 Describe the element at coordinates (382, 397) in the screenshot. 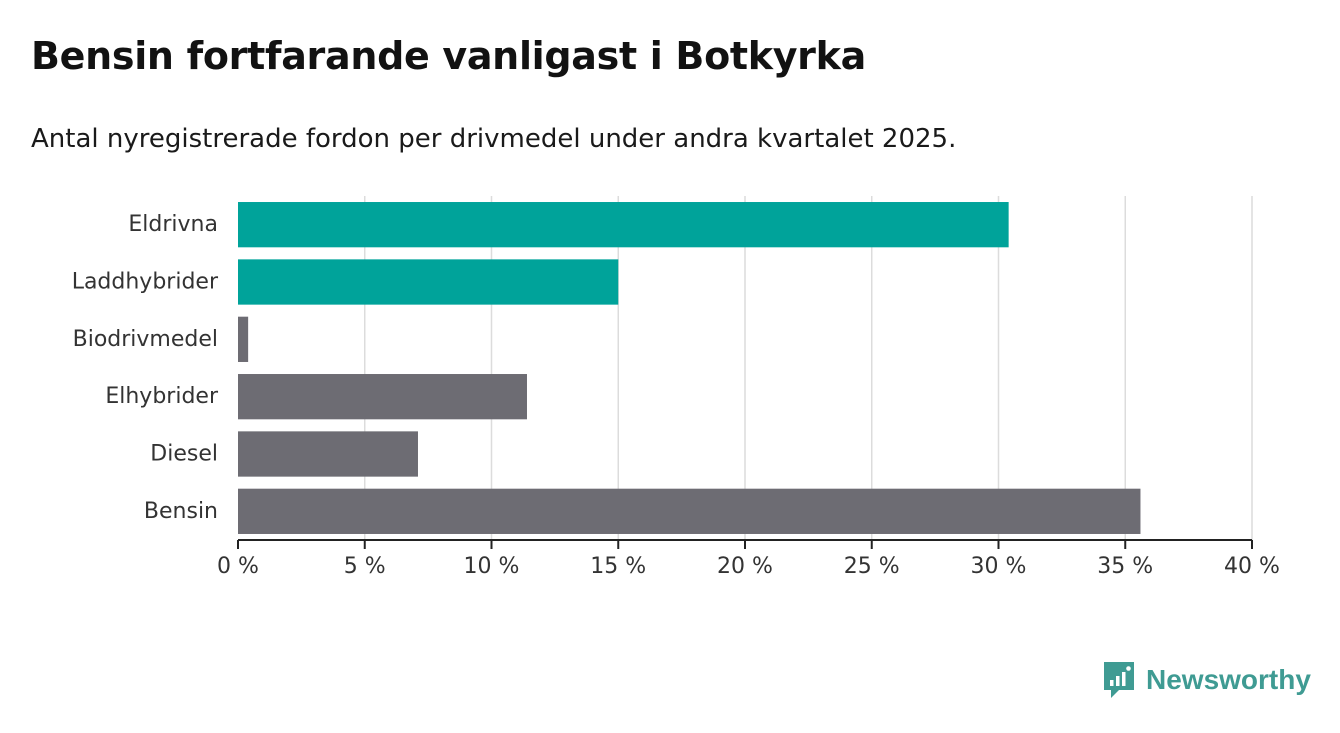

I see `bar-elhybrider` at that location.